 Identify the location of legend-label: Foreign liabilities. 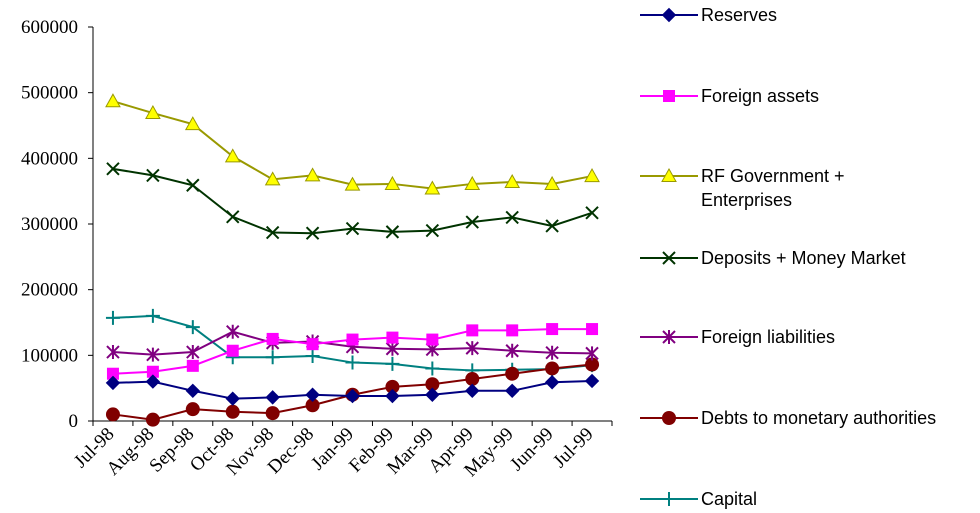
(768, 337).